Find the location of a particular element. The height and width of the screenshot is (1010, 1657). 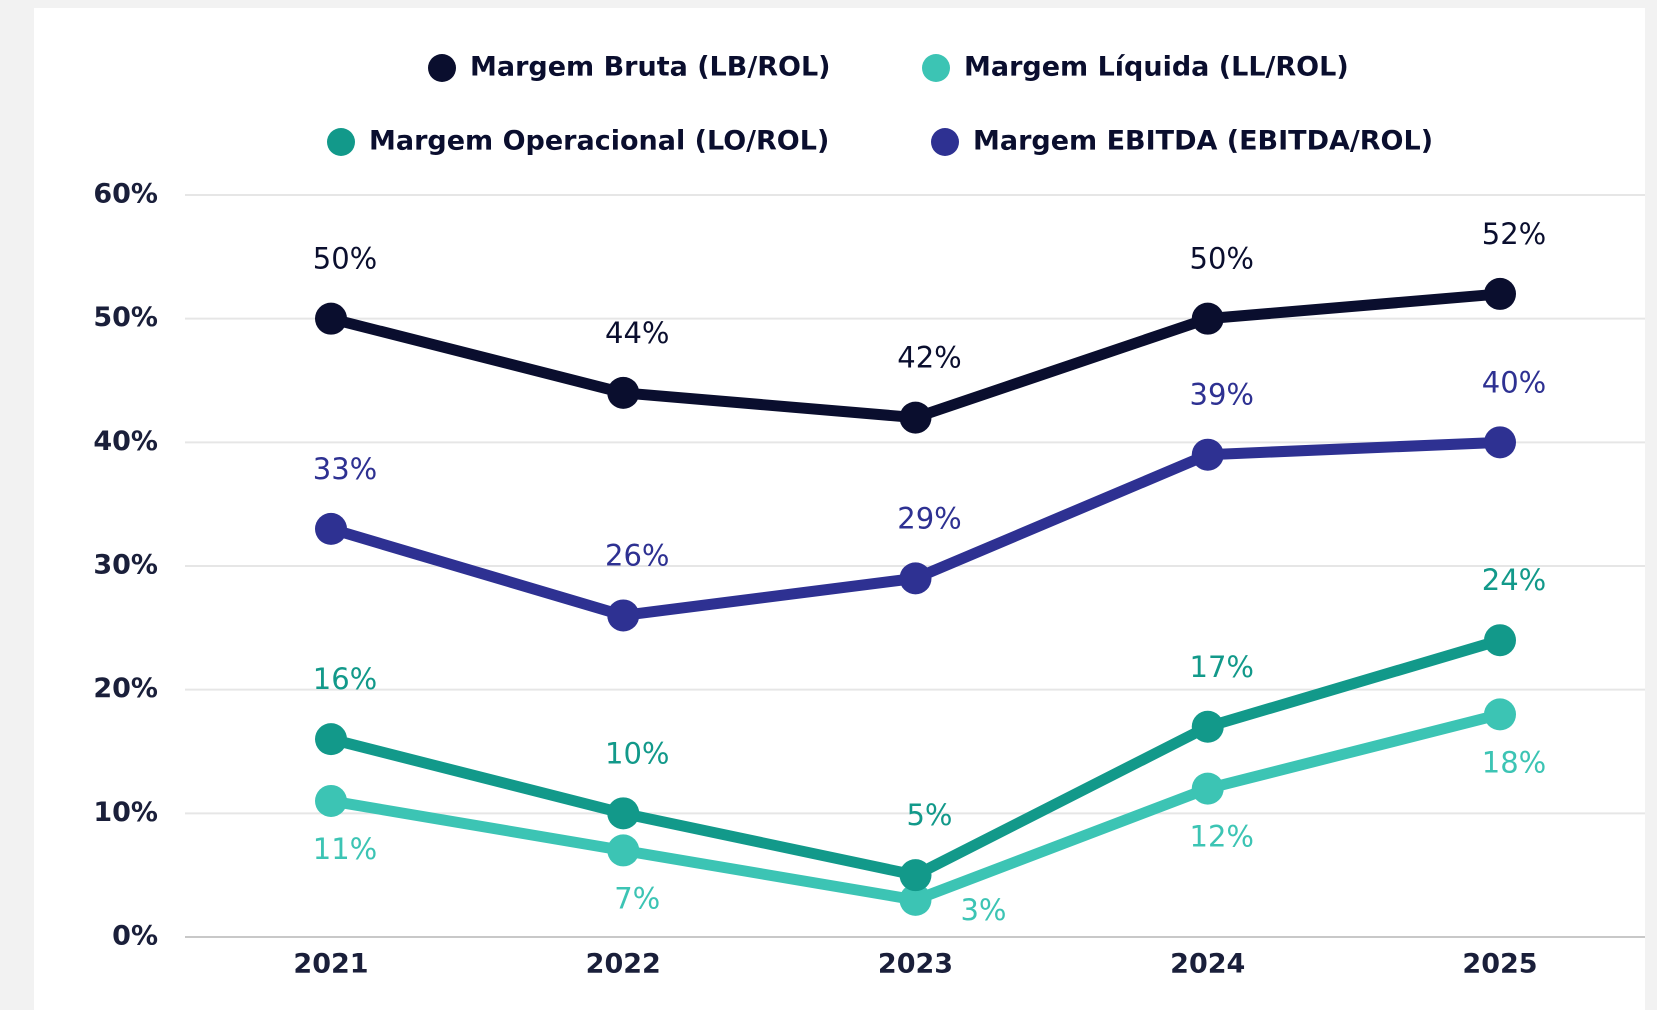

x-tick-label: 2023 is located at coordinates (915, 964).